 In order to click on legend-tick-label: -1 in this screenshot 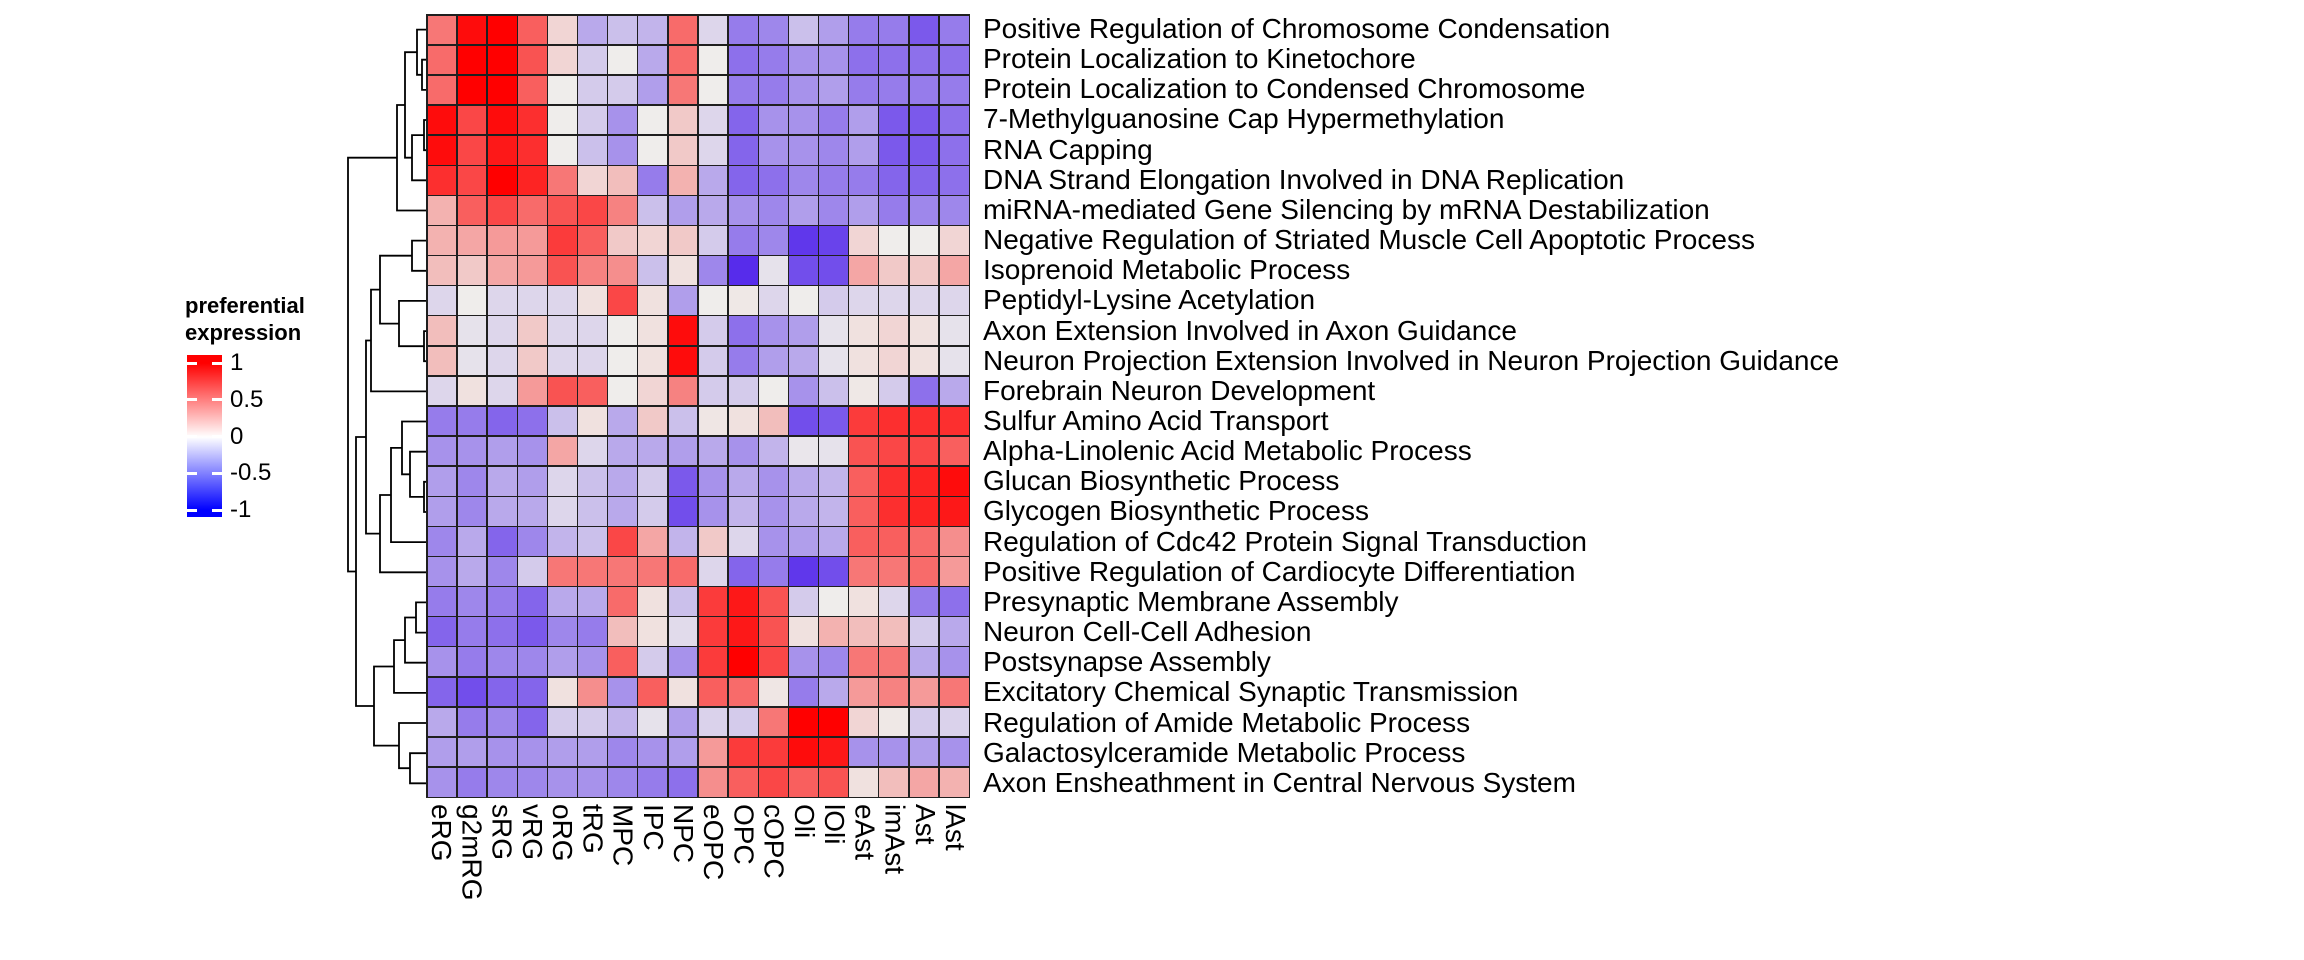, I will do `click(241, 510)`.